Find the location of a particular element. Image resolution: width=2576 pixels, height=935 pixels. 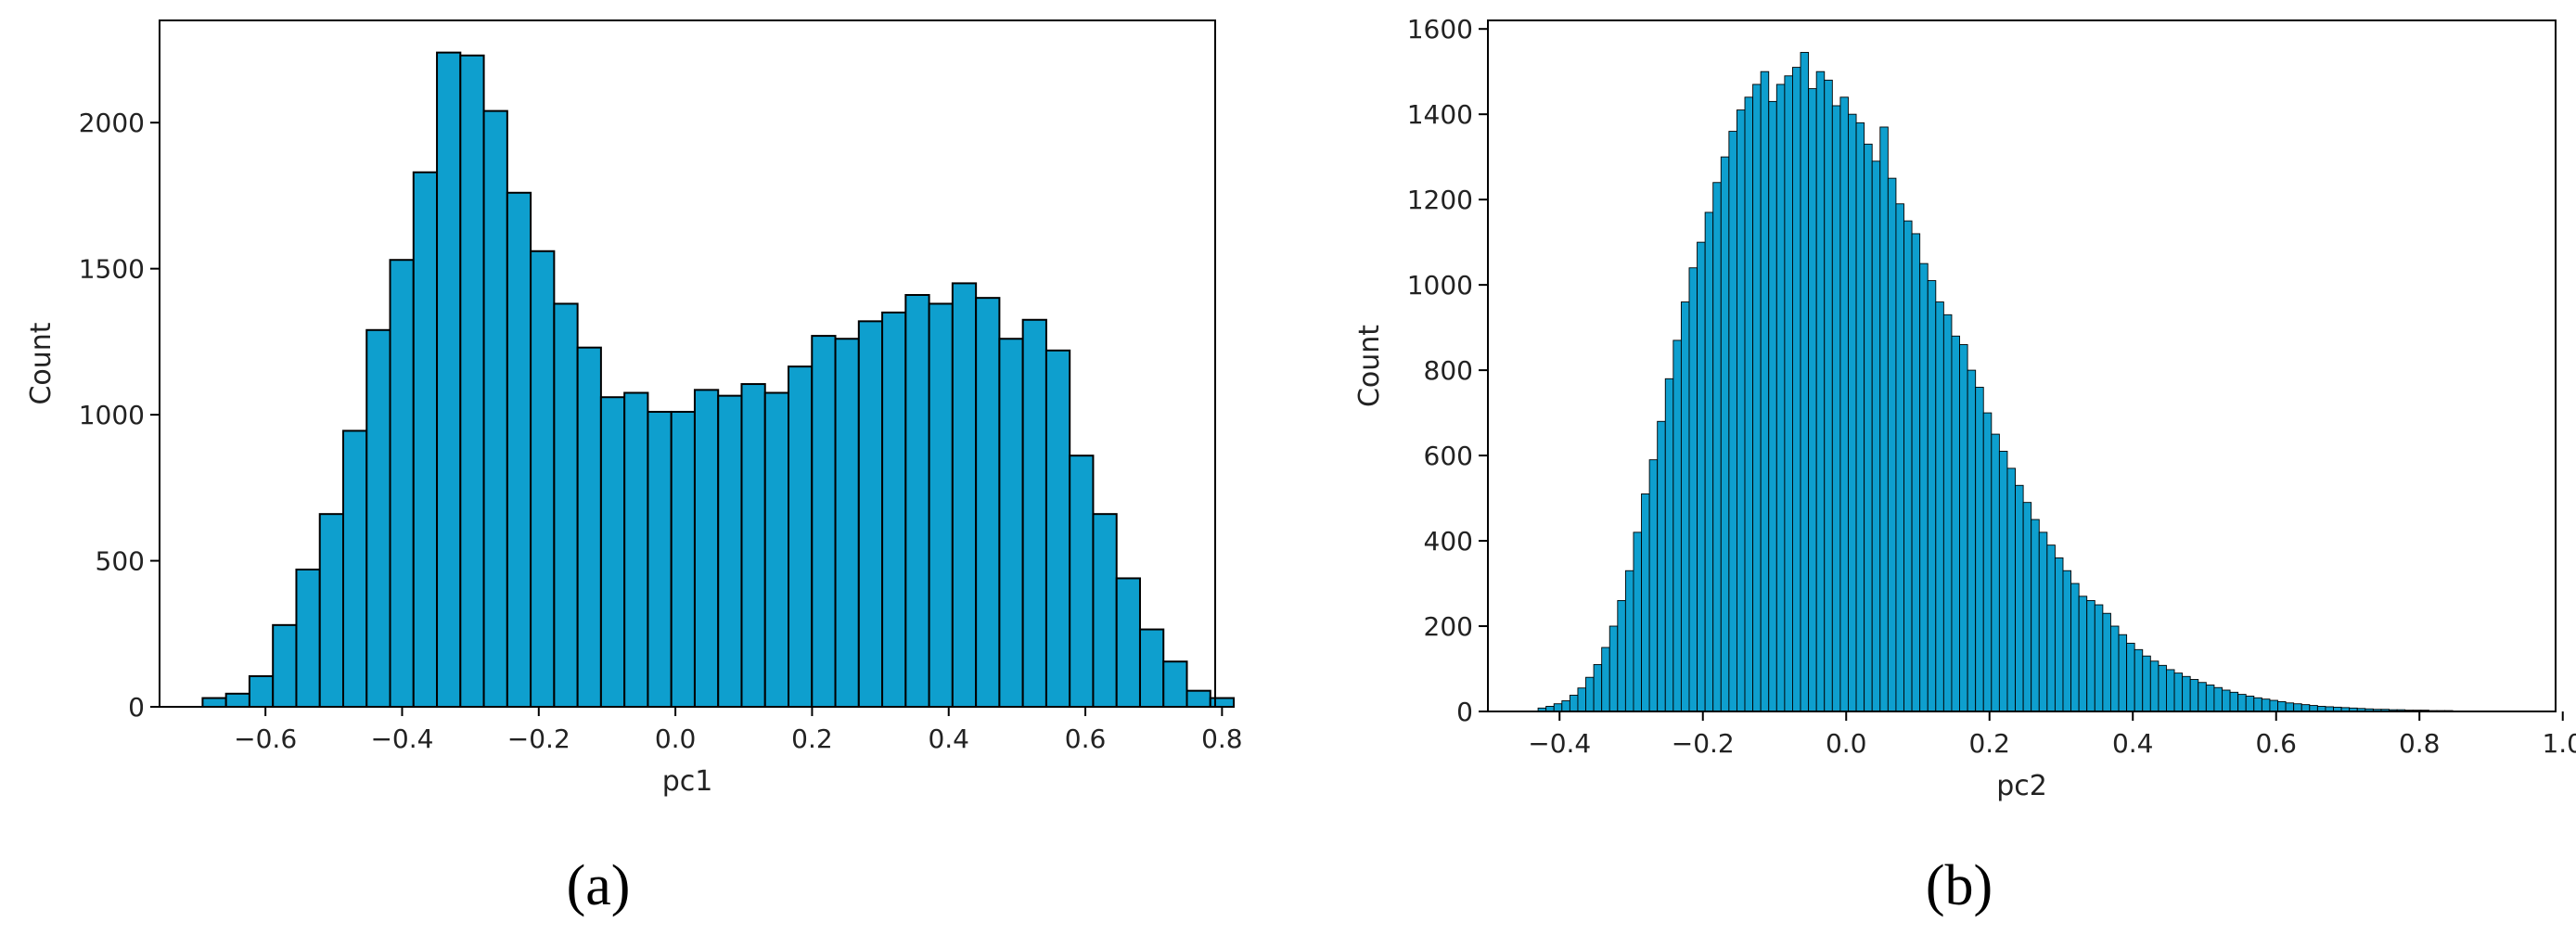

y-tick-label: 1400 is located at coordinates (1440, 114).